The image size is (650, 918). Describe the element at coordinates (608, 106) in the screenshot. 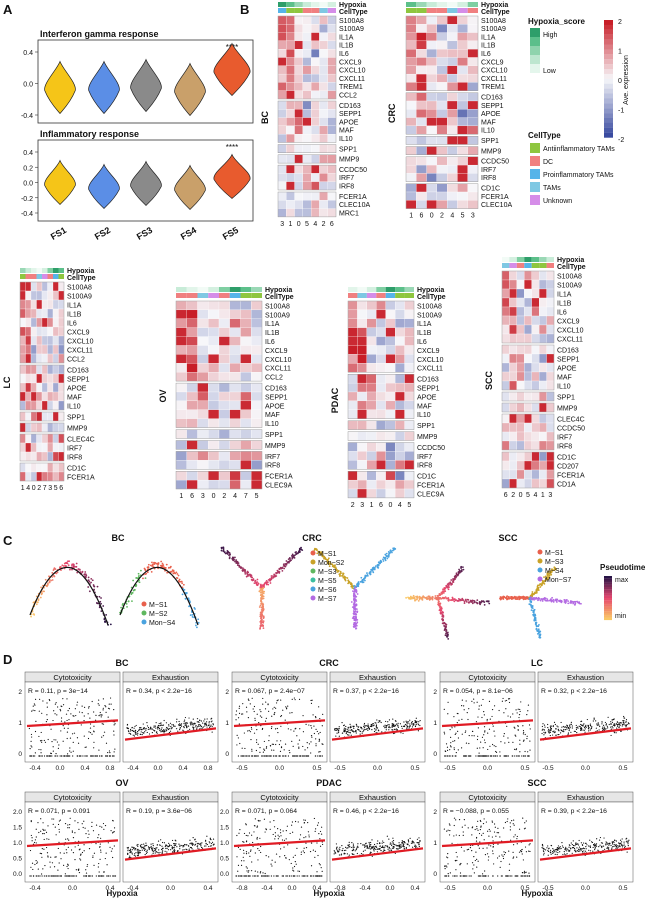

I see `expression-legend-swatch` at that location.